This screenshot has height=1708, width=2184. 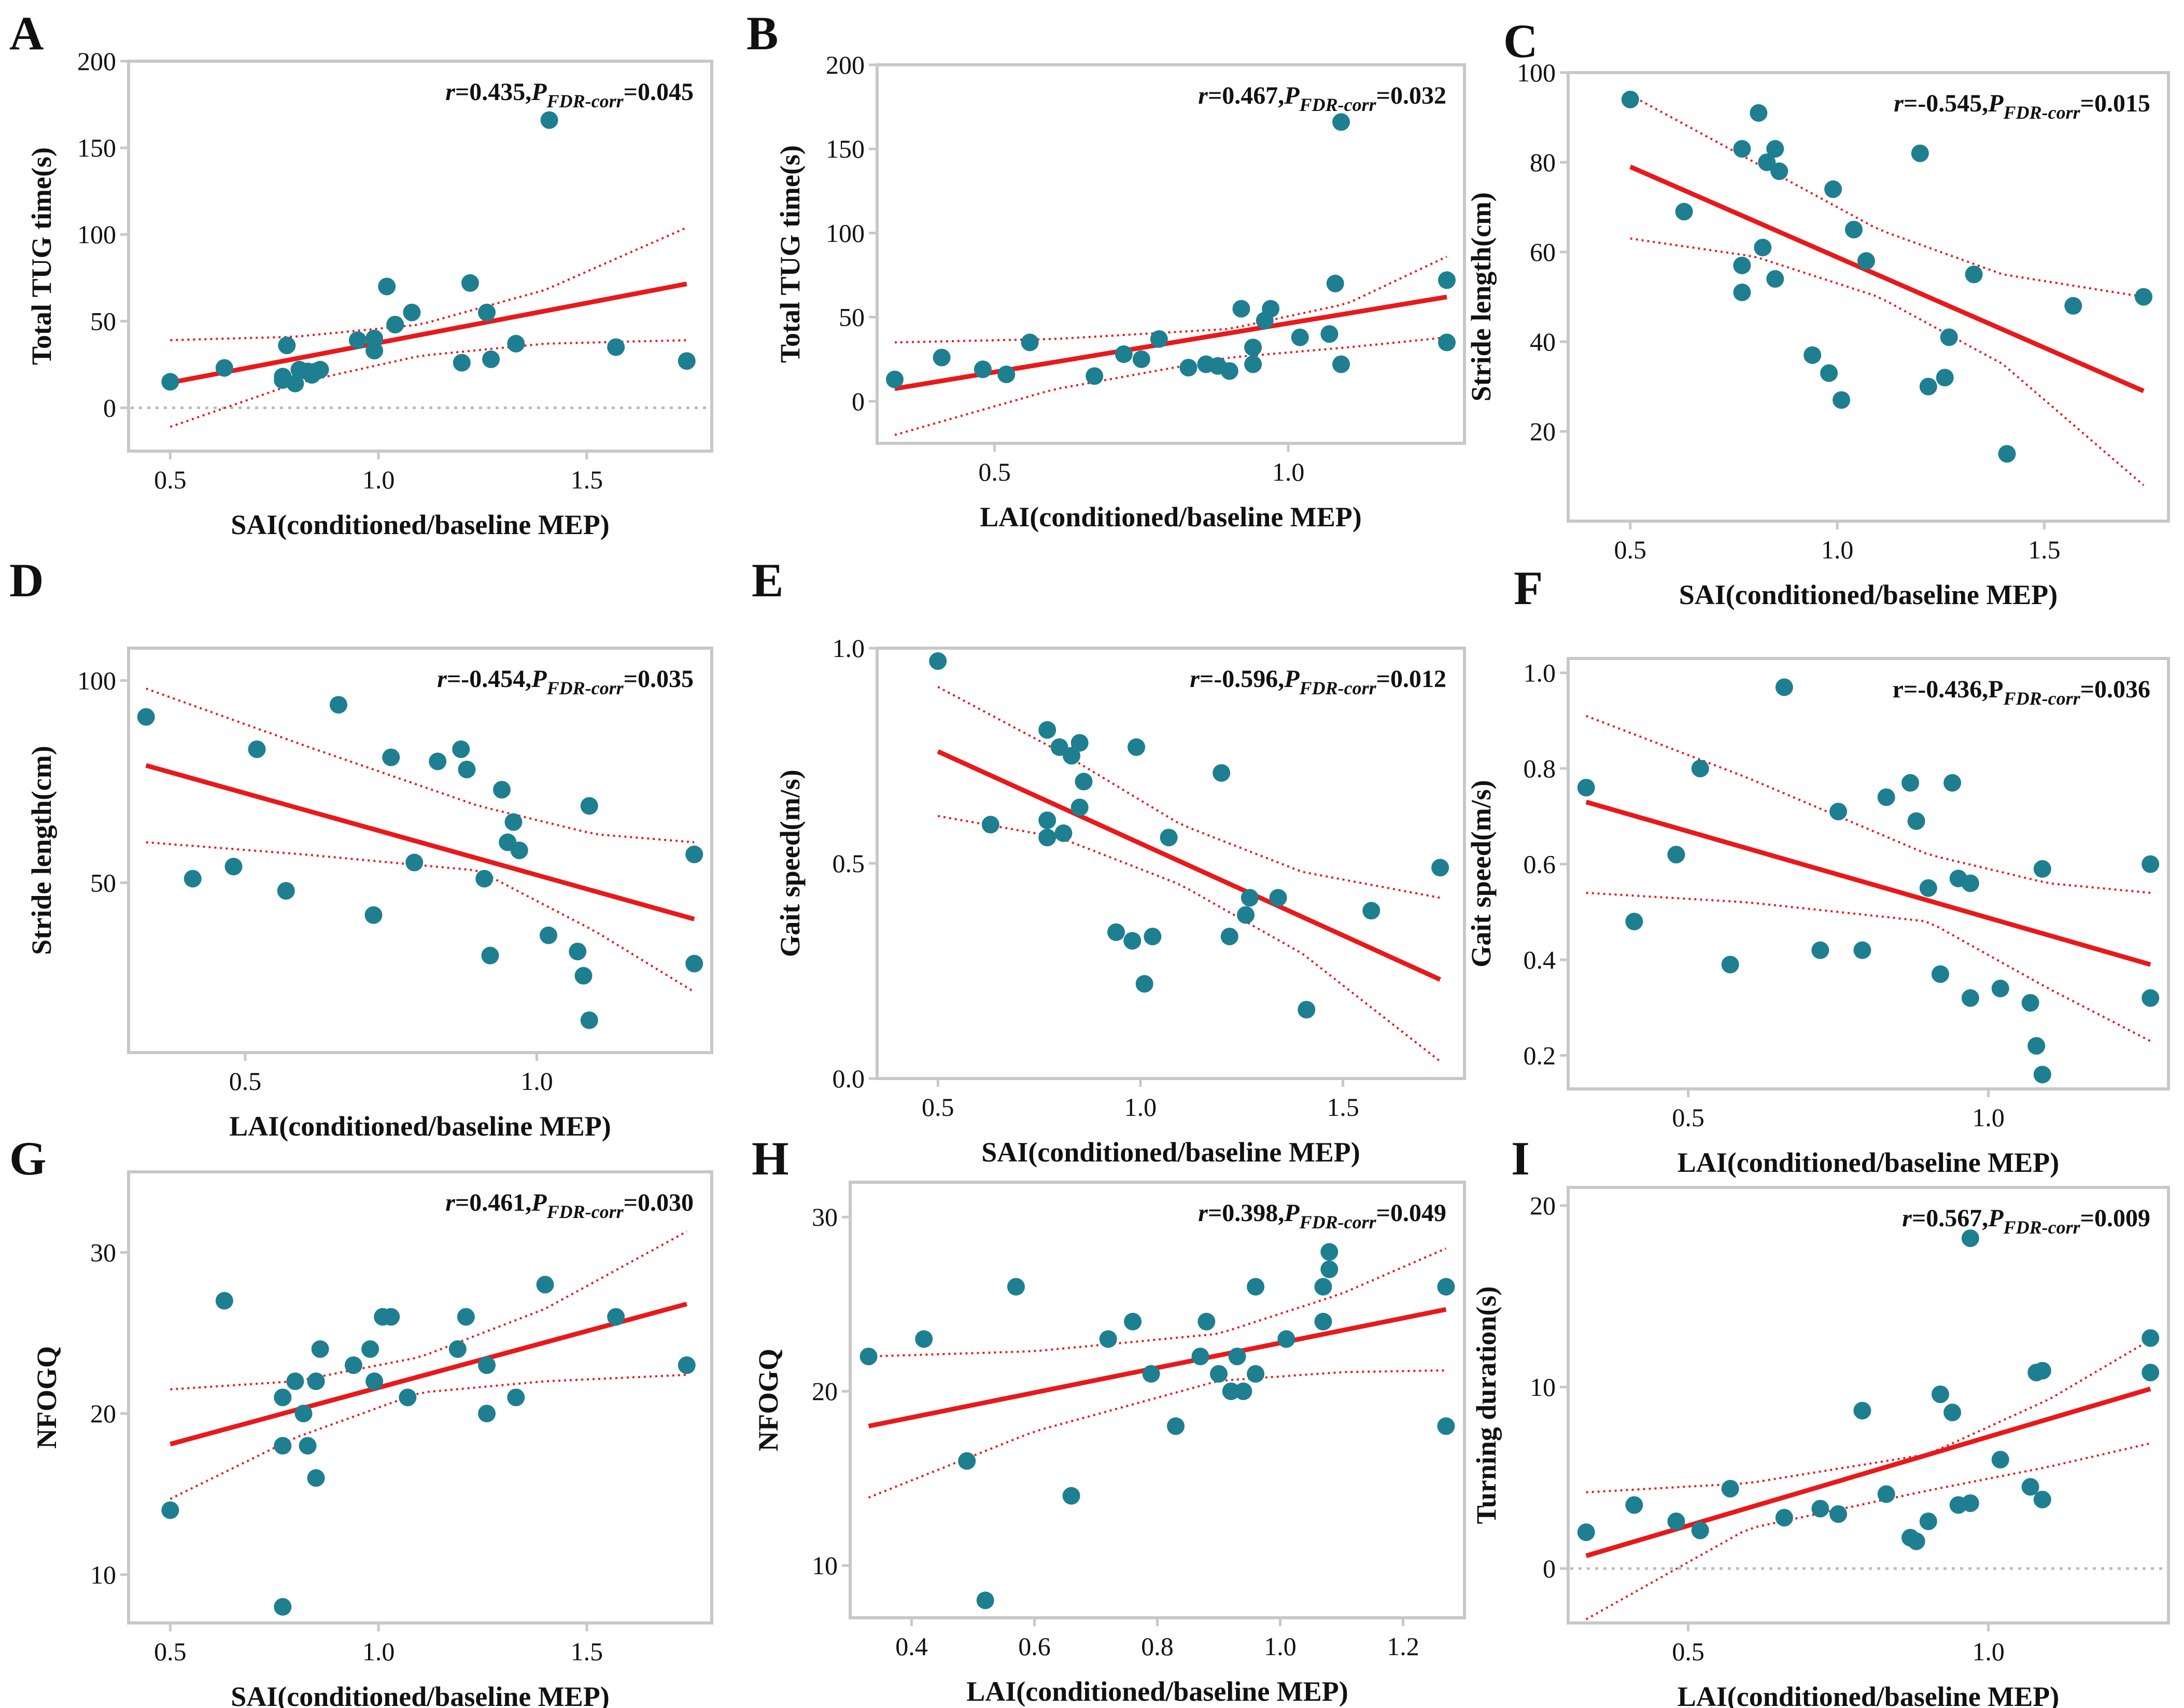 What do you see at coordinates (770, 1158) in the screenshot?
I see `panel-letter: H` at bounding box center [770, 1158].